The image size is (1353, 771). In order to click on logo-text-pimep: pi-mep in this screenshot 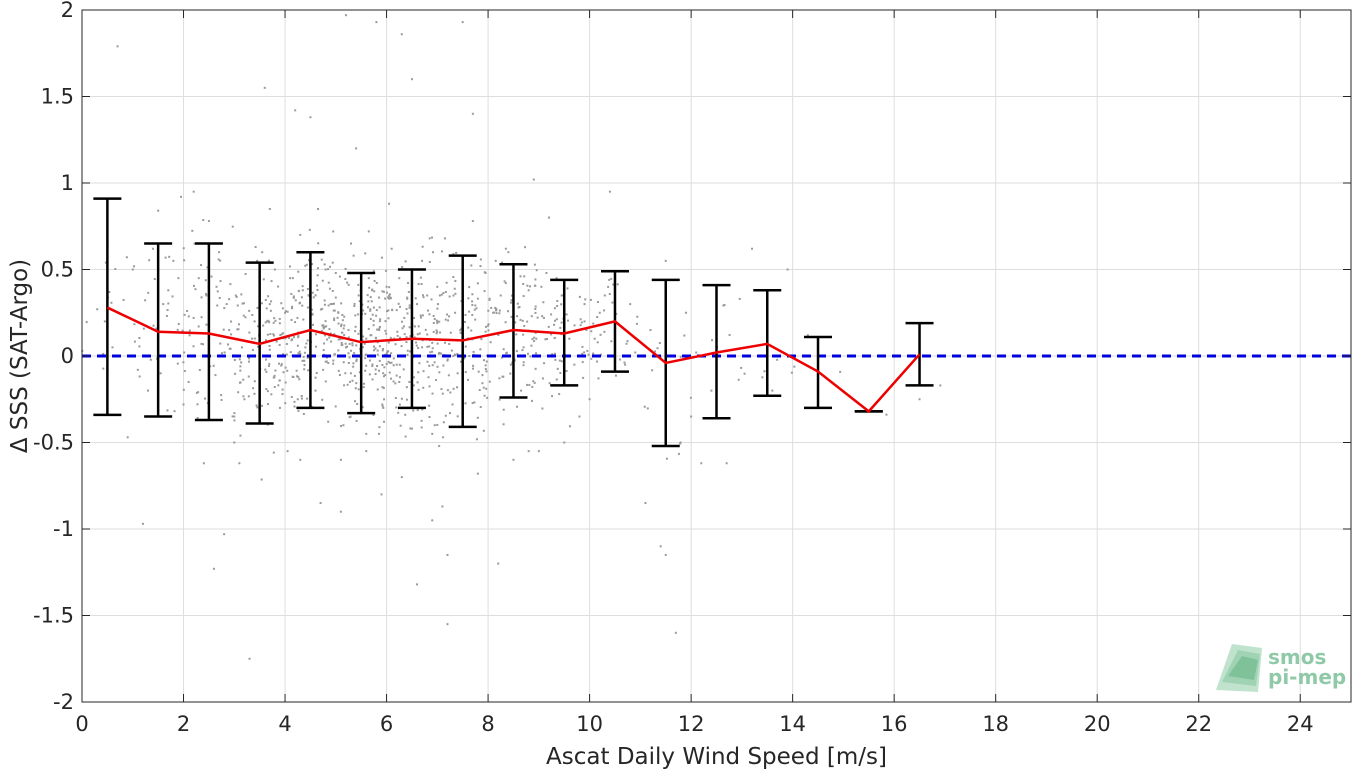, I will do `click(1307, 677)`.